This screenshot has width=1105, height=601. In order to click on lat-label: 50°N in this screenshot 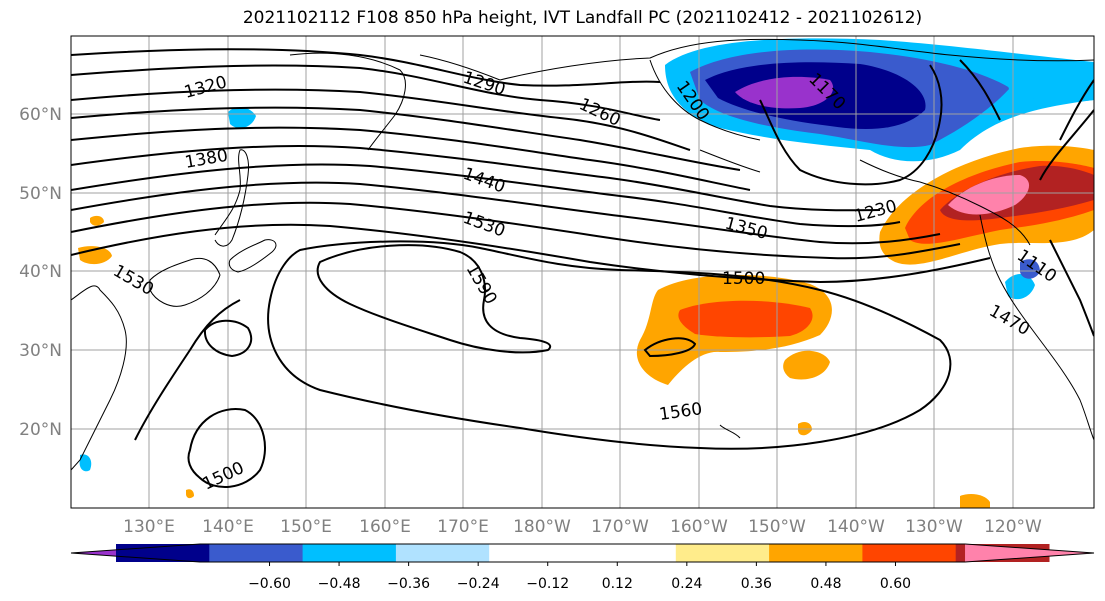, I will do `click(40, 194)`.